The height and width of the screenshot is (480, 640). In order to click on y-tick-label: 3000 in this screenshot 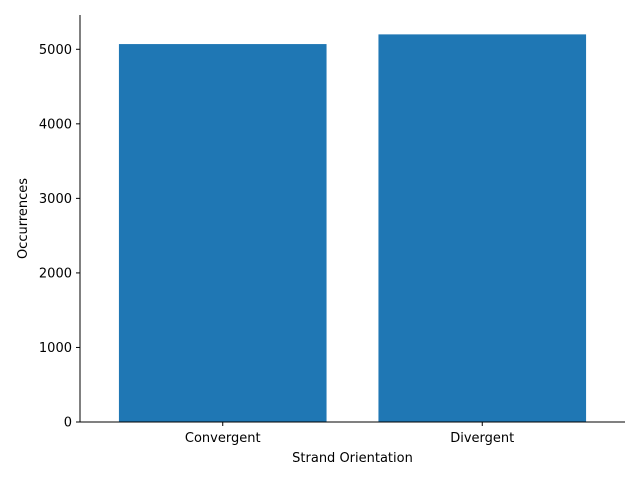, I will do `click(55, 199)`.